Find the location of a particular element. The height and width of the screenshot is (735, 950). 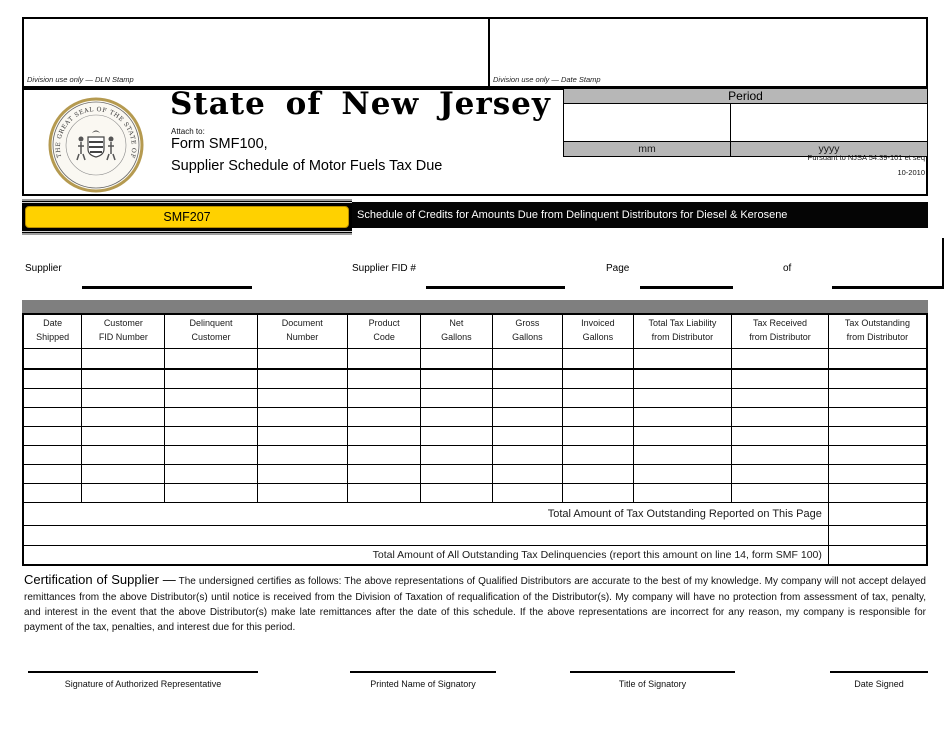

title-line is located at coordinates (652, 672).